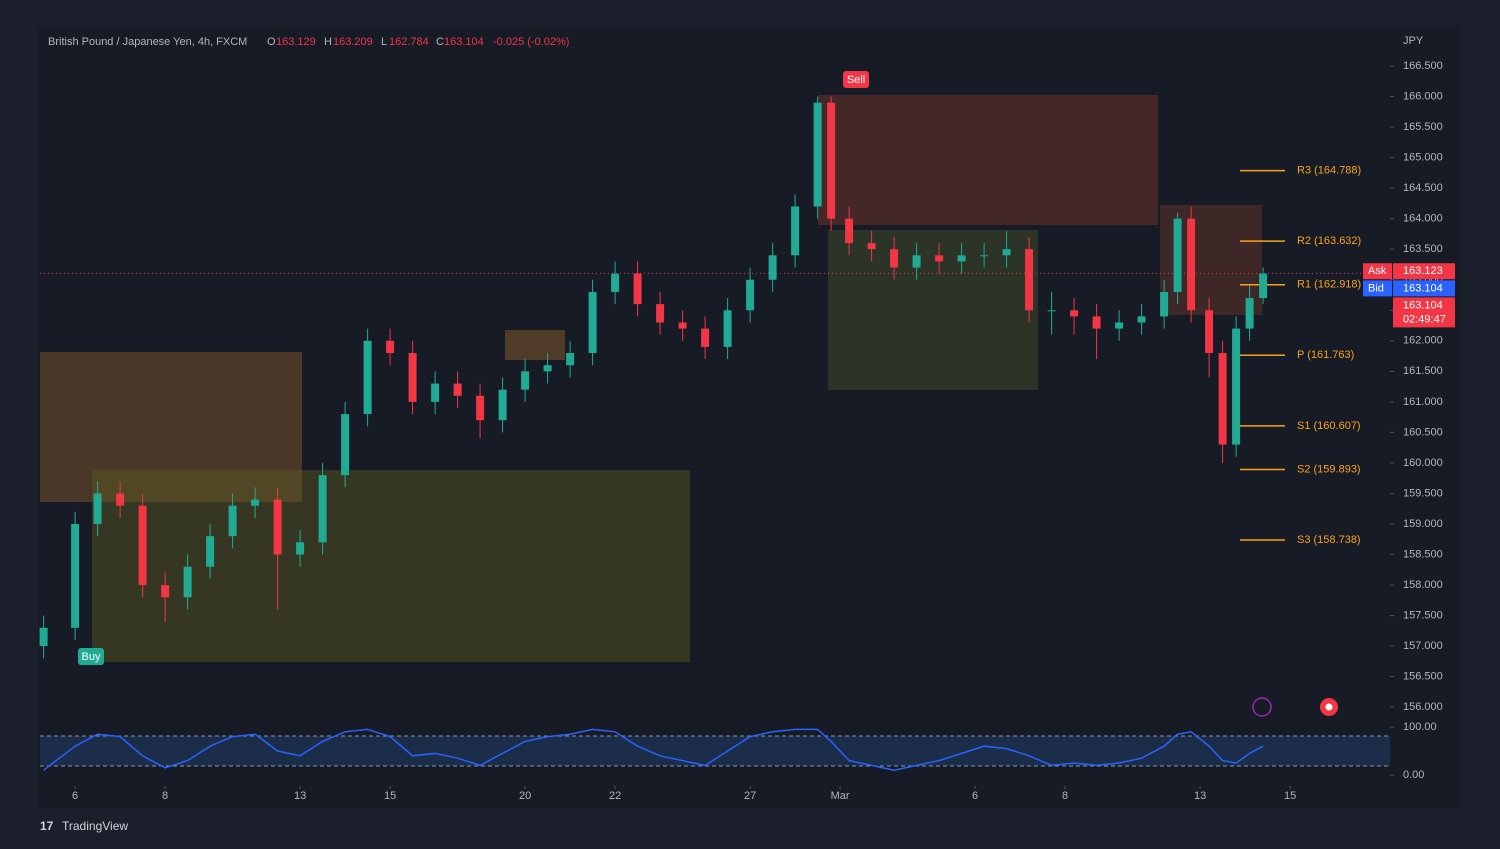 This screenshot has width=1500, height=849. What do you see at coordinates (47, 826) in the screenshot?
I see `brand-logo: 17` at bounding box center [47, 826].